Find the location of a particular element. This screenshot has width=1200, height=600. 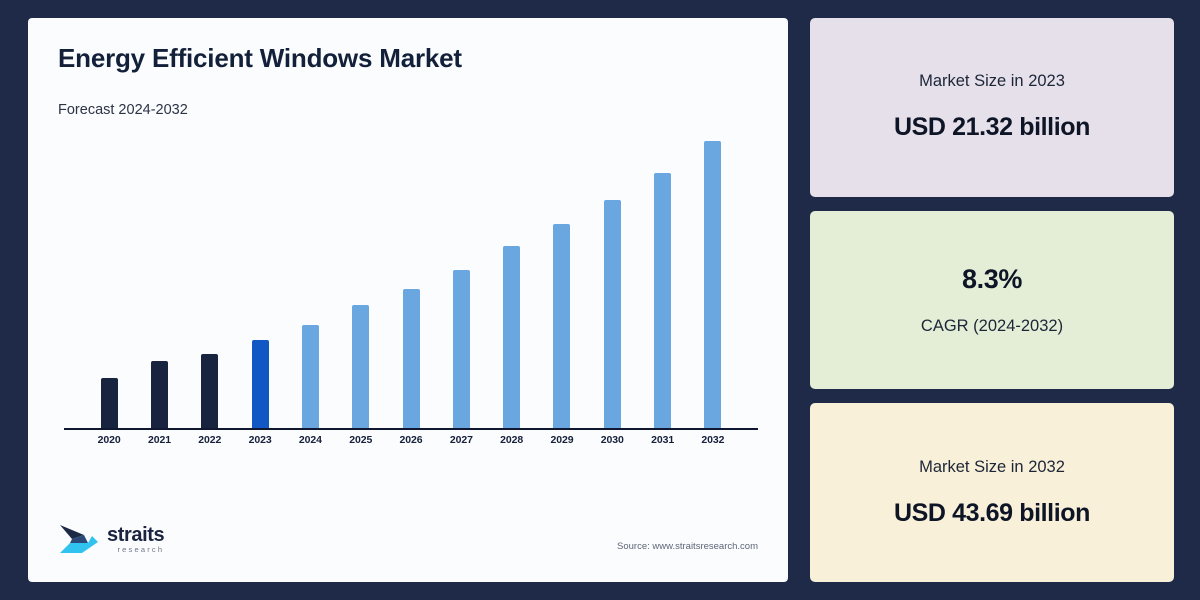

bar-2024 is located at coordinates (310, 376).